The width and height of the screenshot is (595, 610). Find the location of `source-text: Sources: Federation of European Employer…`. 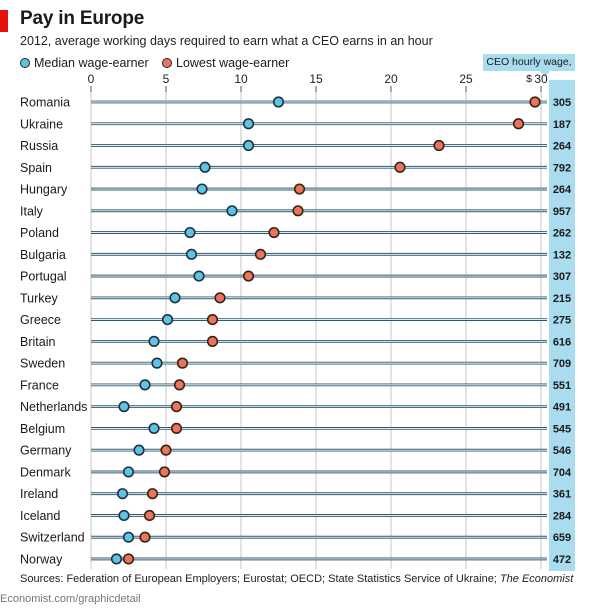

source-text: Sources: Federation of European Employer… is located at coordinates (260, 579).